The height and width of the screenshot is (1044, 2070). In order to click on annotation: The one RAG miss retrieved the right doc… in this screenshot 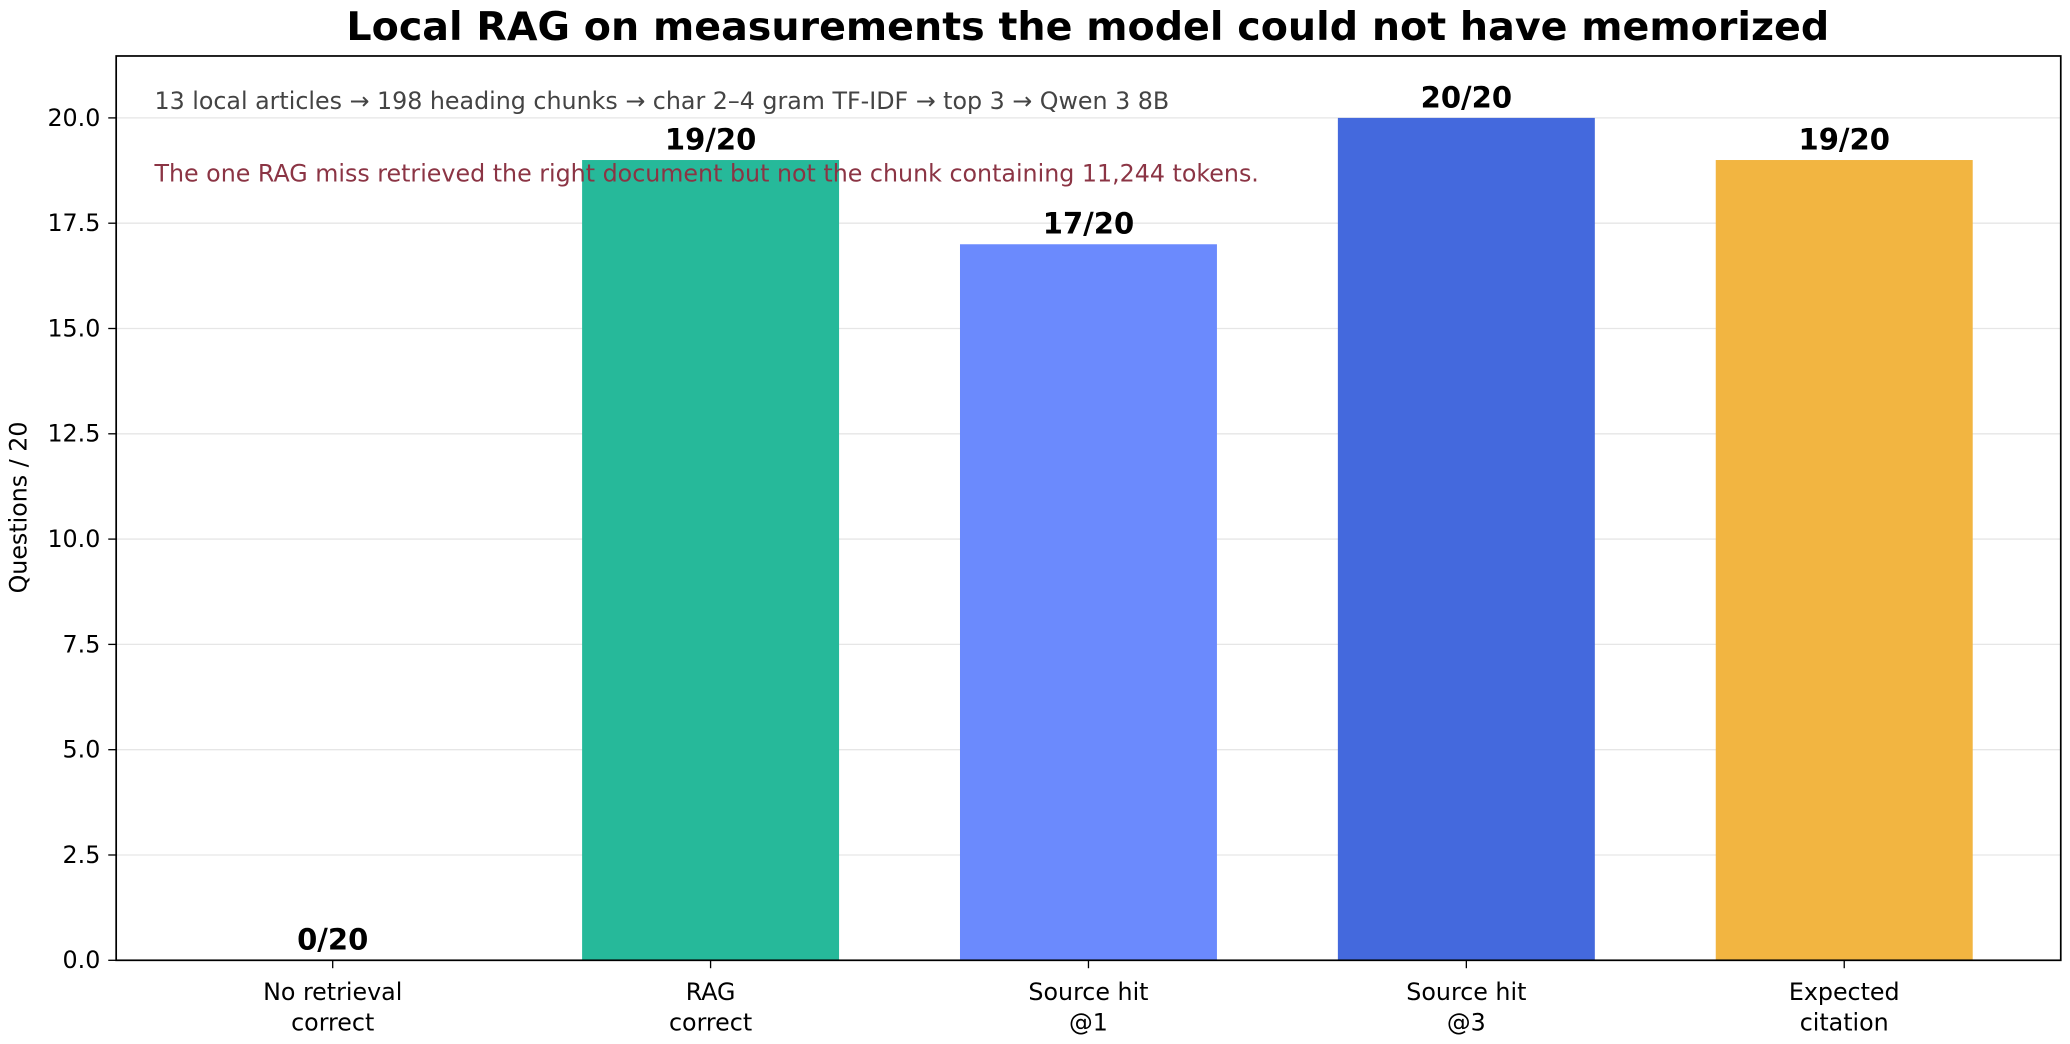, I will do `click(705, 173)`.